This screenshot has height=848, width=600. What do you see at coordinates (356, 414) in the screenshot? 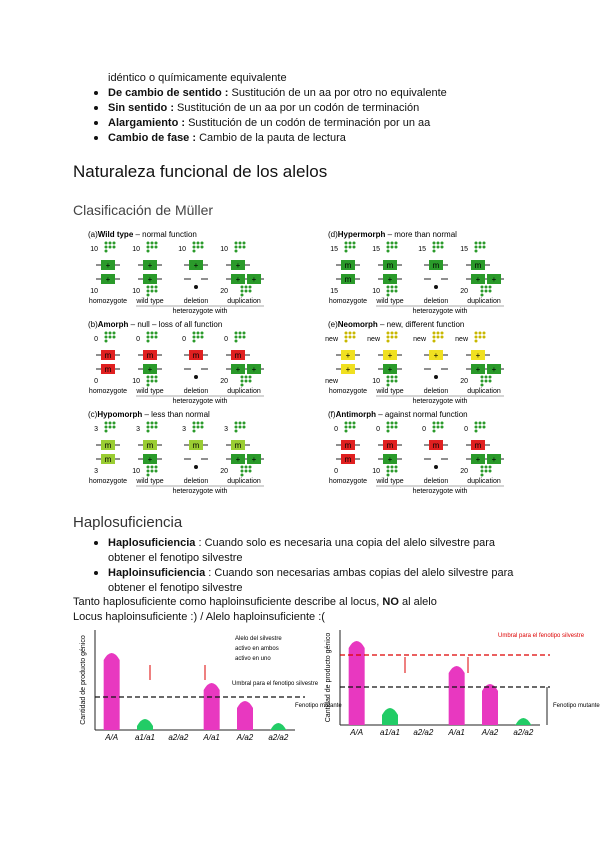
I see `panel-title-part: Antimorph` at bounding box center [356, 414].